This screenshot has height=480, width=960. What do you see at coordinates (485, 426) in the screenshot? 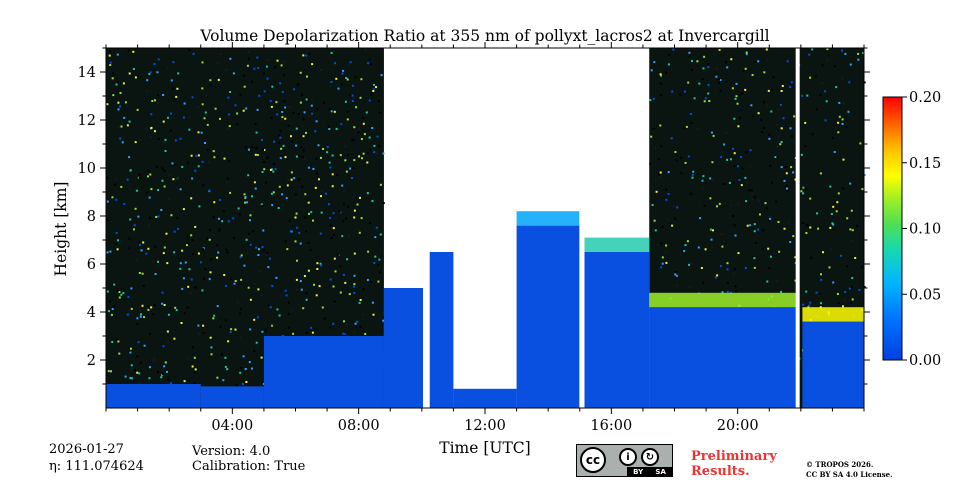
I see `x-tick-label: 12:00` at bounding box center [485, 426].